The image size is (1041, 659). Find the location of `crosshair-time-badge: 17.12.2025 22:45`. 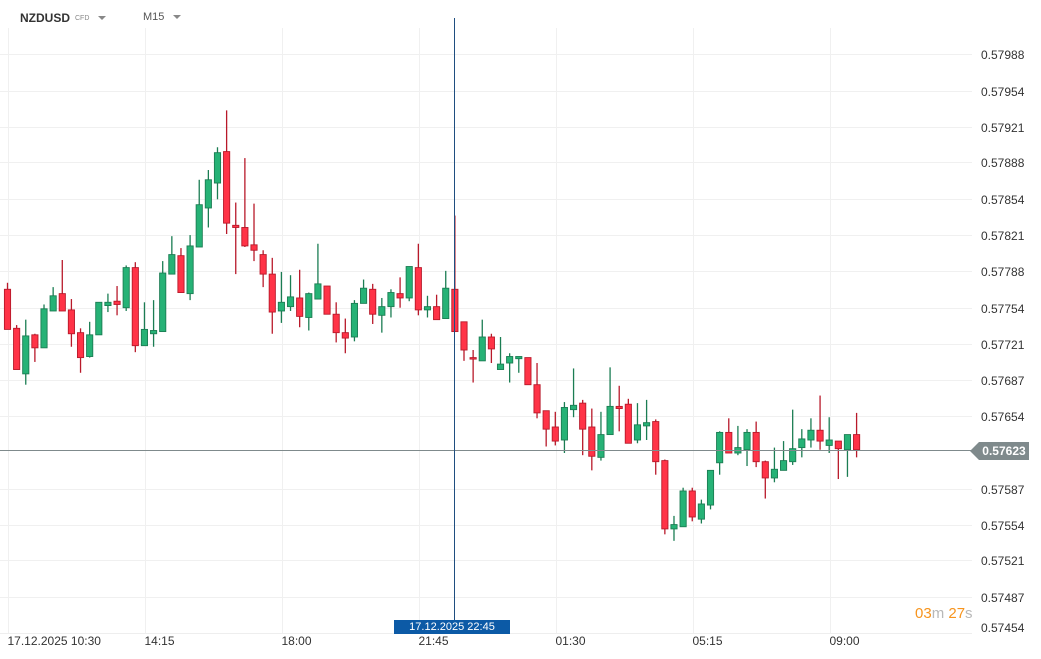

crosshair-time-badge: 17.12.2025 22:45 is located at coordinates (452, 627).